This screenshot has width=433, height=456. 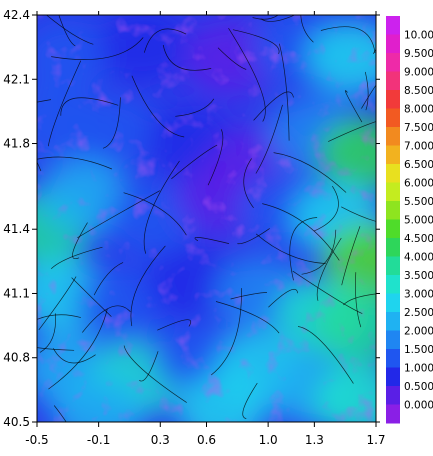 I want to click on x-tick-label: -0.5, so click(x=36, y=440).